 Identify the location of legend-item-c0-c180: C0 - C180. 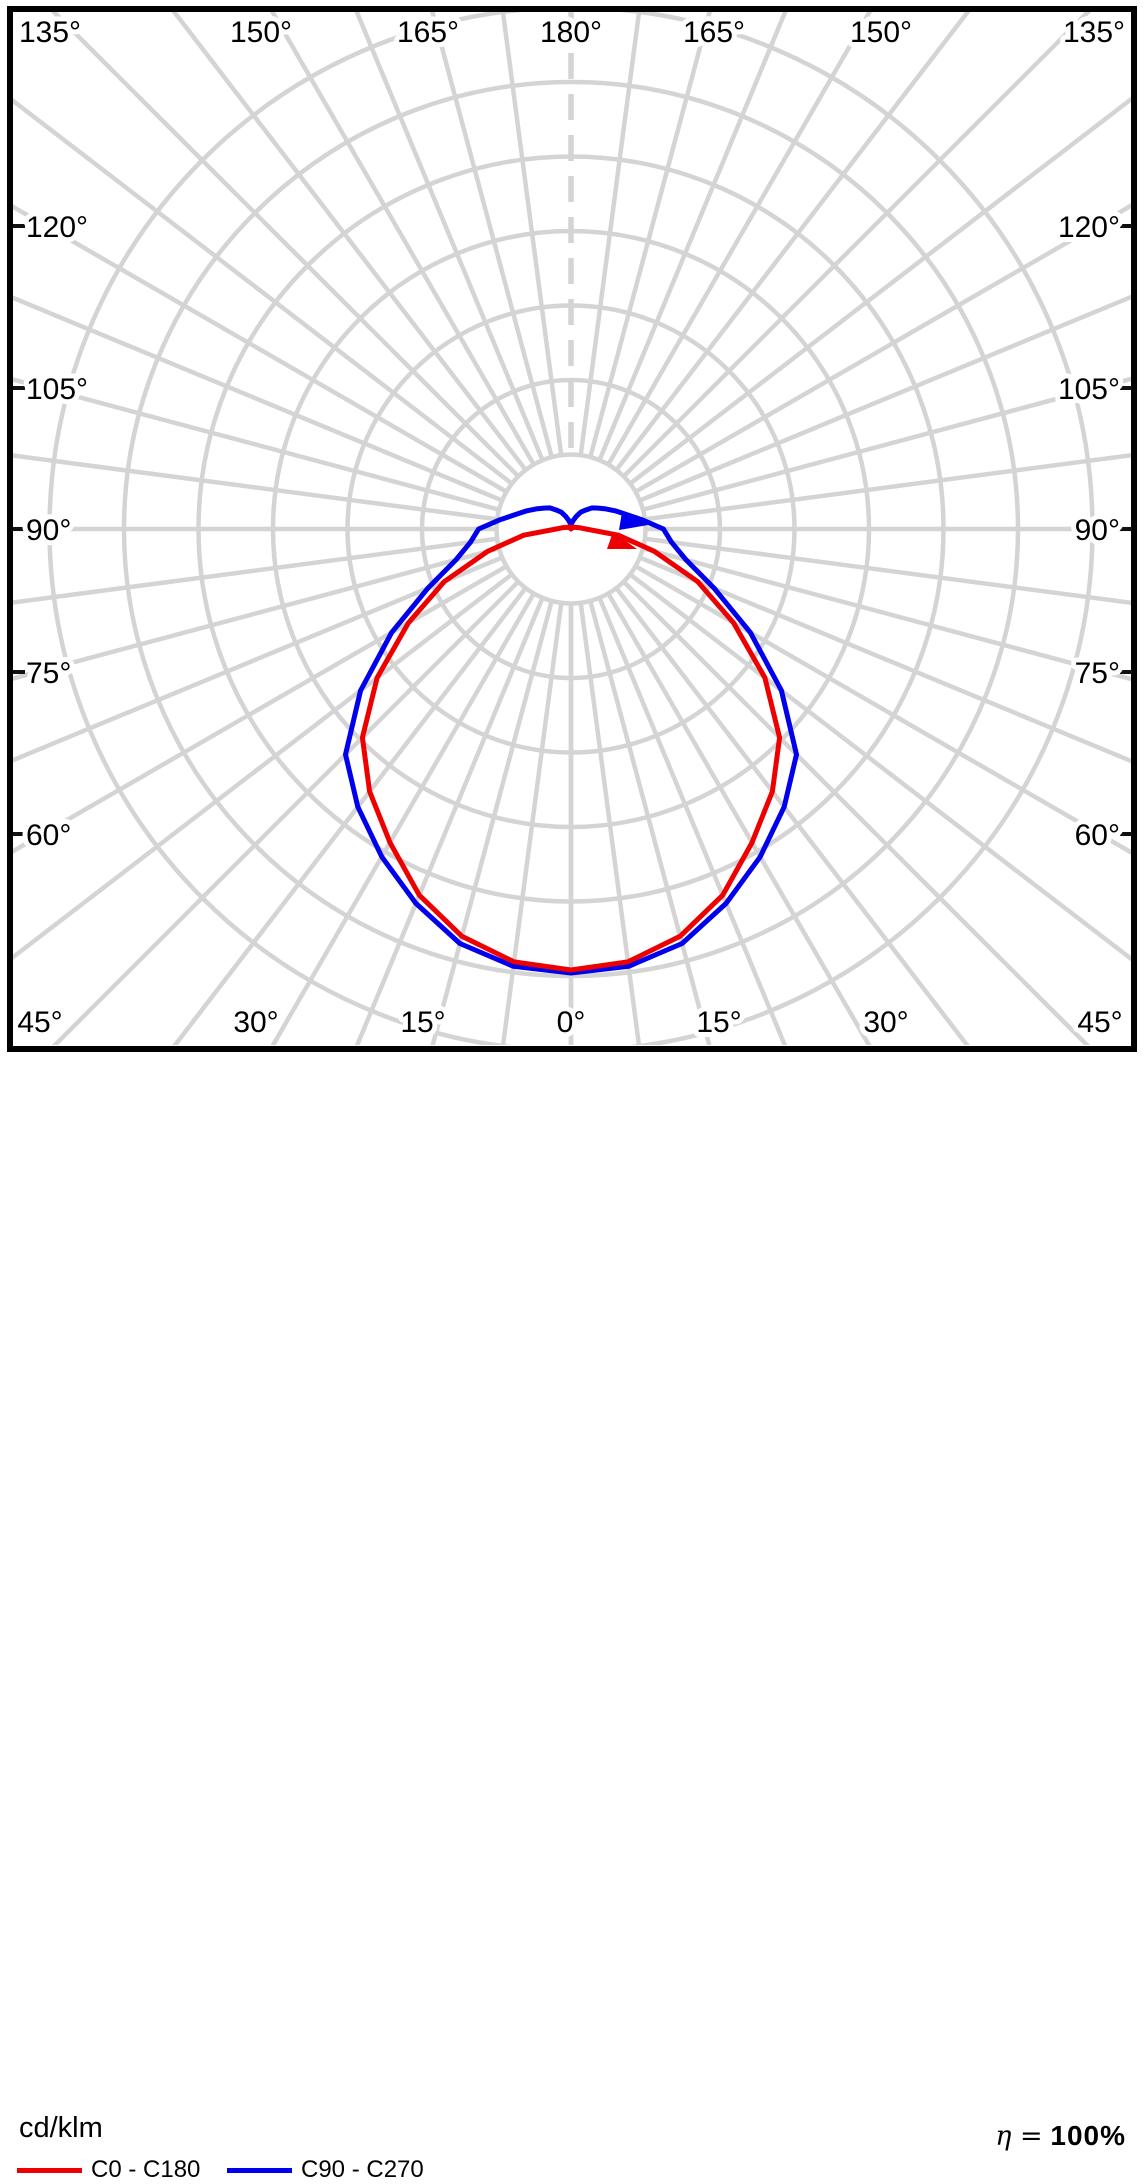
(108, 2170).